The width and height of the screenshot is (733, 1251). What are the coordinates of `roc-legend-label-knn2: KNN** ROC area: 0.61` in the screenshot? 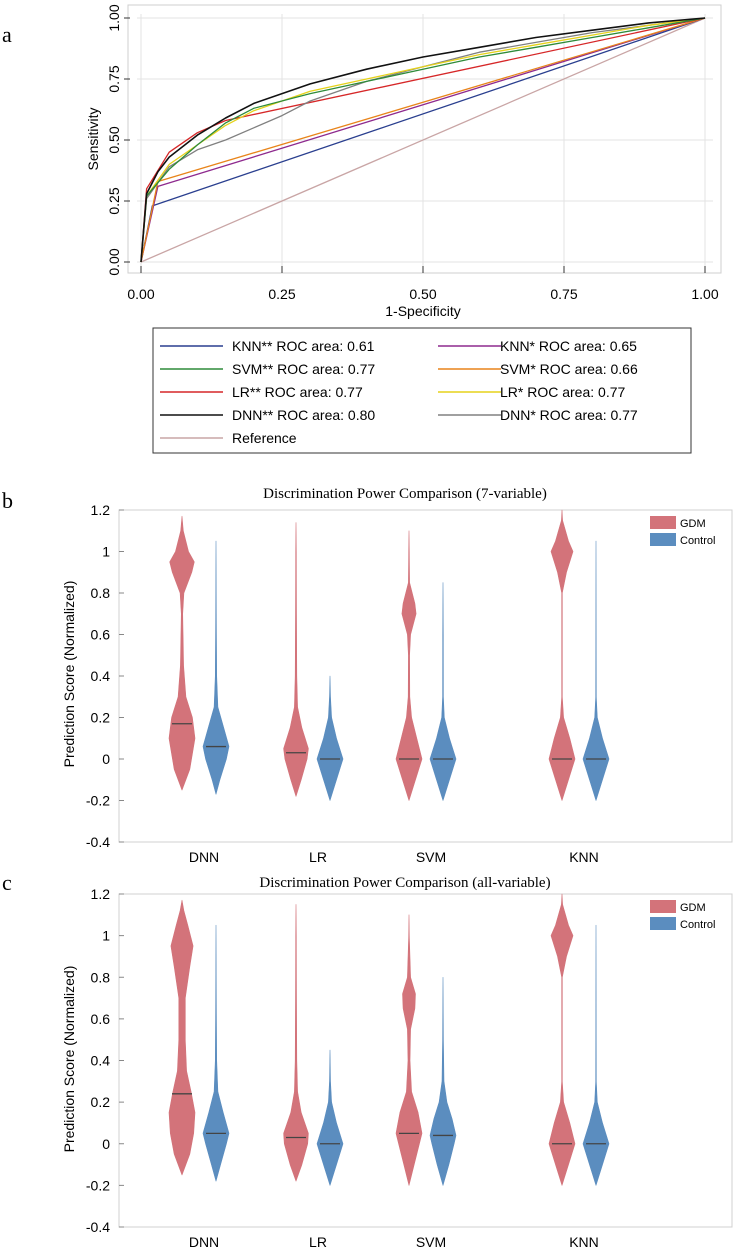 It's located at (303, 346).